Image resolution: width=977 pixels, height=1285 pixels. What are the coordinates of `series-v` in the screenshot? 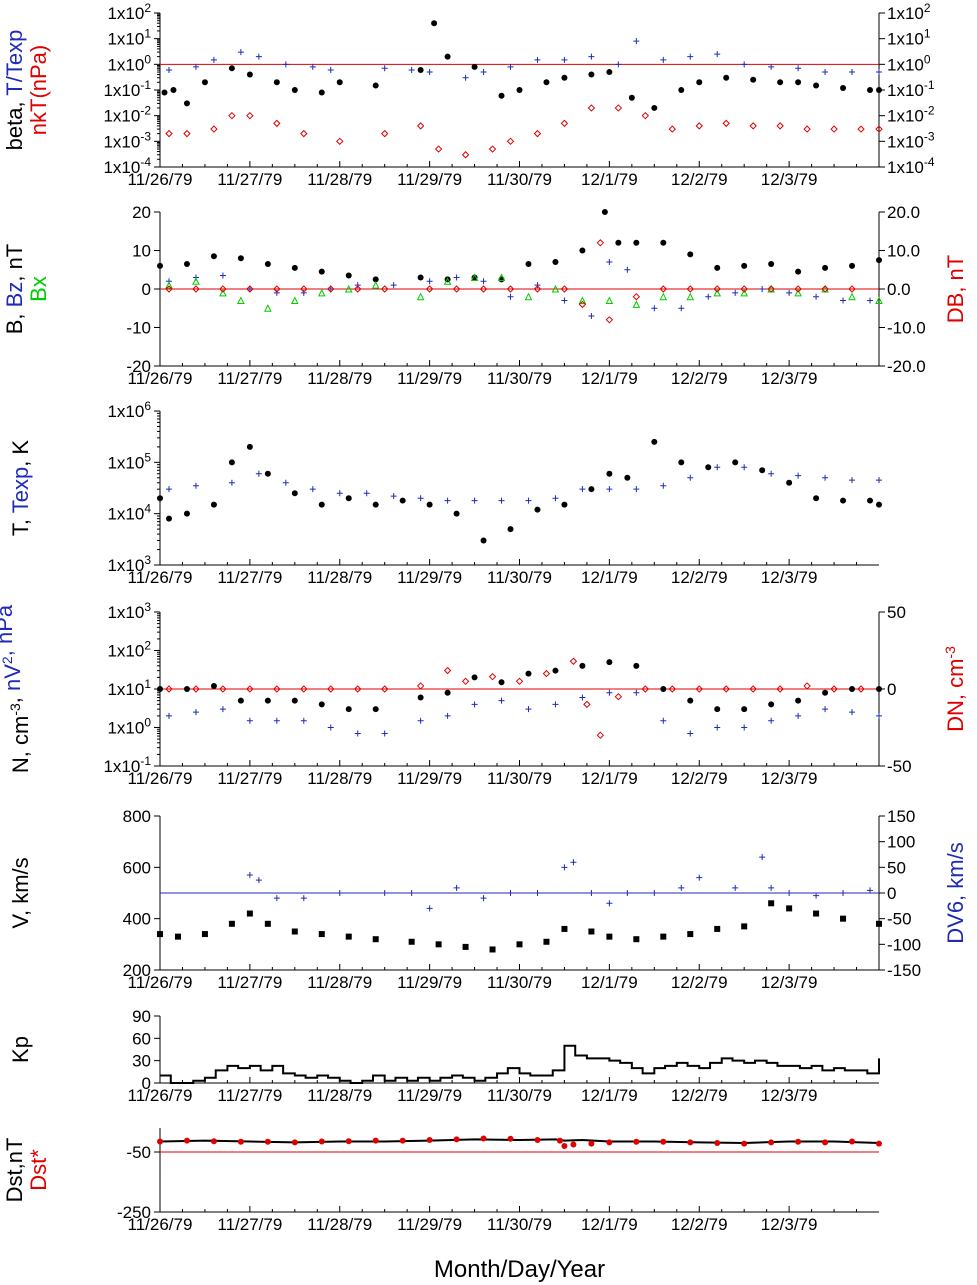 It's located at (519, 926).